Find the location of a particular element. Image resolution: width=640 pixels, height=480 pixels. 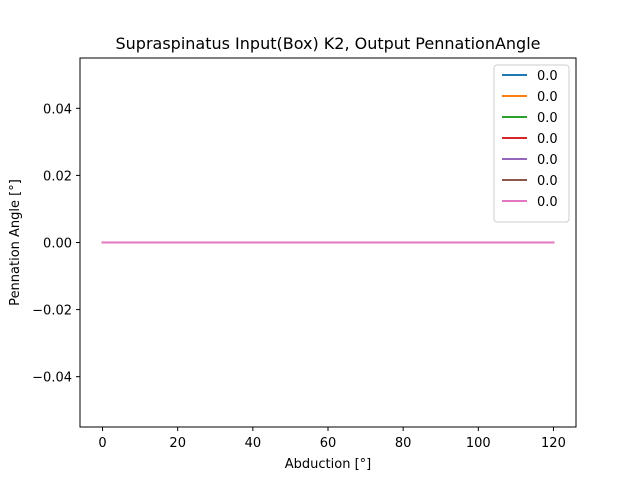

y-tick-label: 0.00 is located at coordinates (57, 244).